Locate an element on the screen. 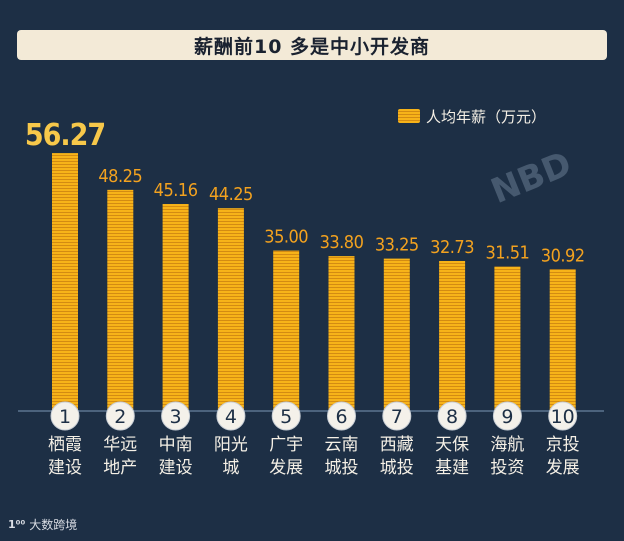 The height and width of the screenshot is (541, 624). category-label-8-line-2: 基建 is located at coordinates (452, 468).